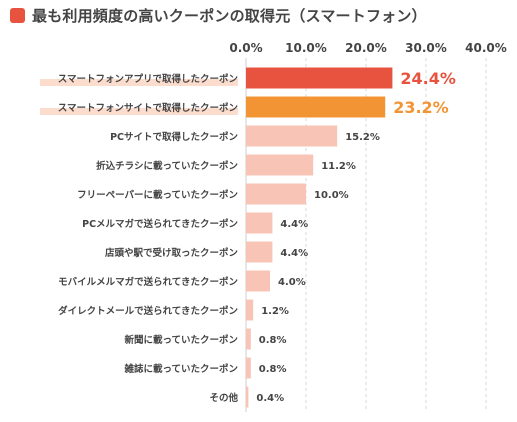 This screenshot has height=422, width=517. What do you see at coordinates (275, 311) in the screenshot?
I see `data-label: 1.2%` at bounding box center [275, 311].